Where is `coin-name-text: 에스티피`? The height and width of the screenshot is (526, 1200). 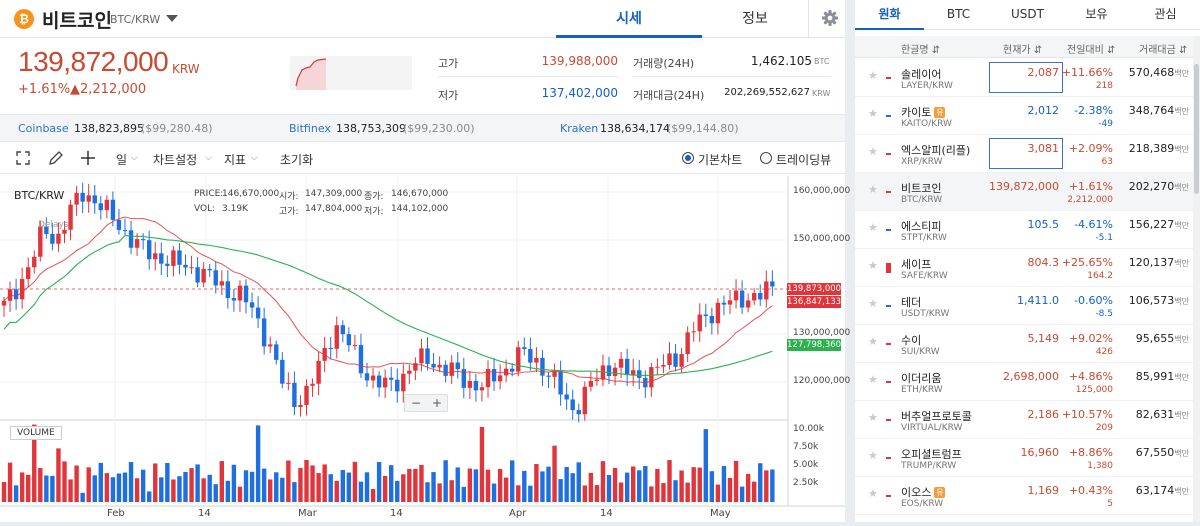 coin-name-text: 에스티피 is located at coordinates (921, 226).